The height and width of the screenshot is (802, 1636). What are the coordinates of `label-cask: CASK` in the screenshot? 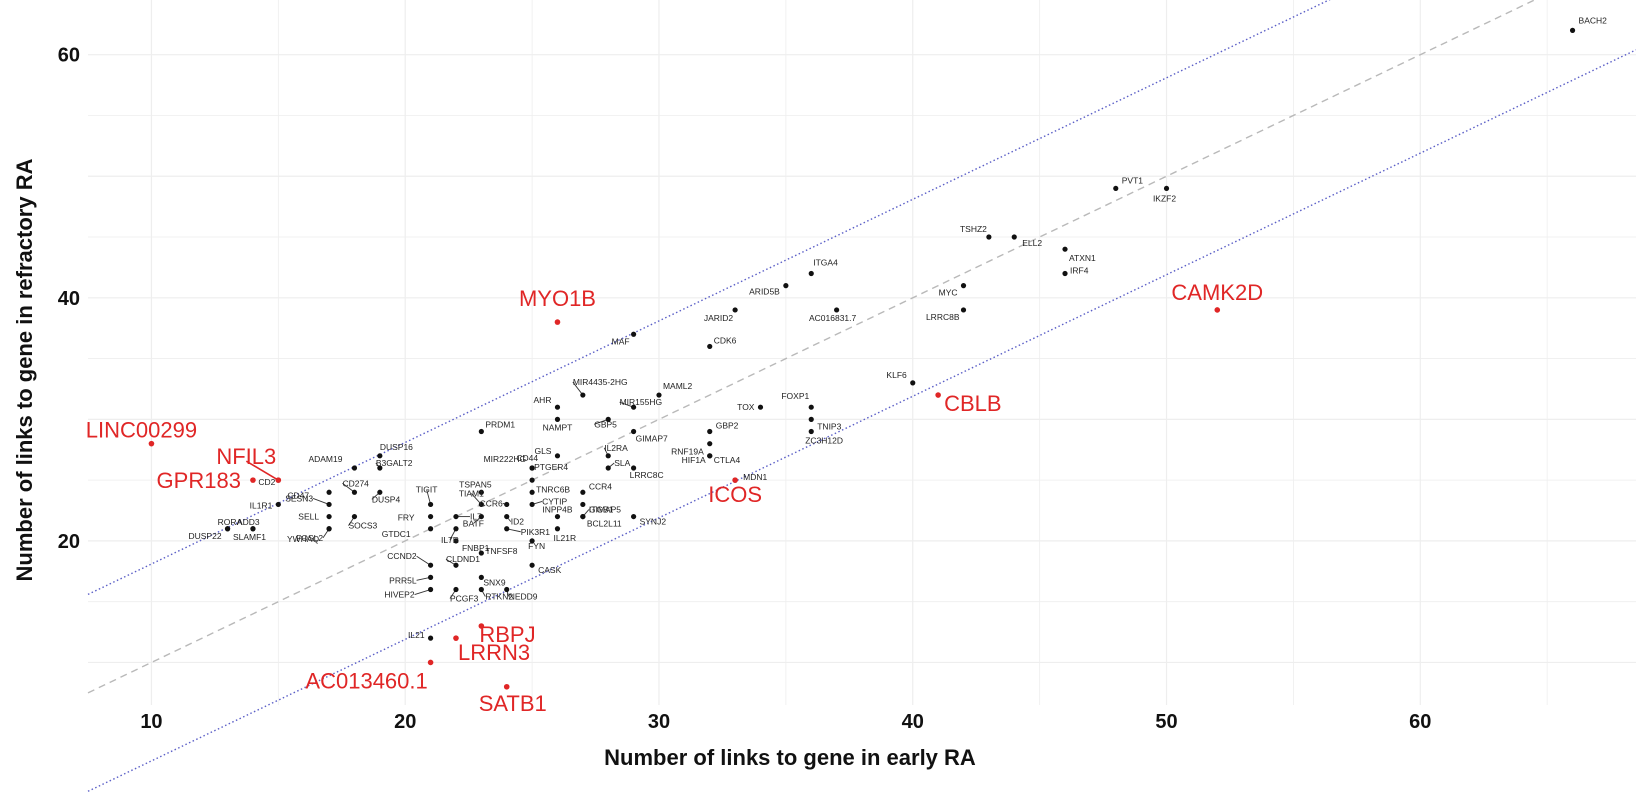 It's located at (549, 570).